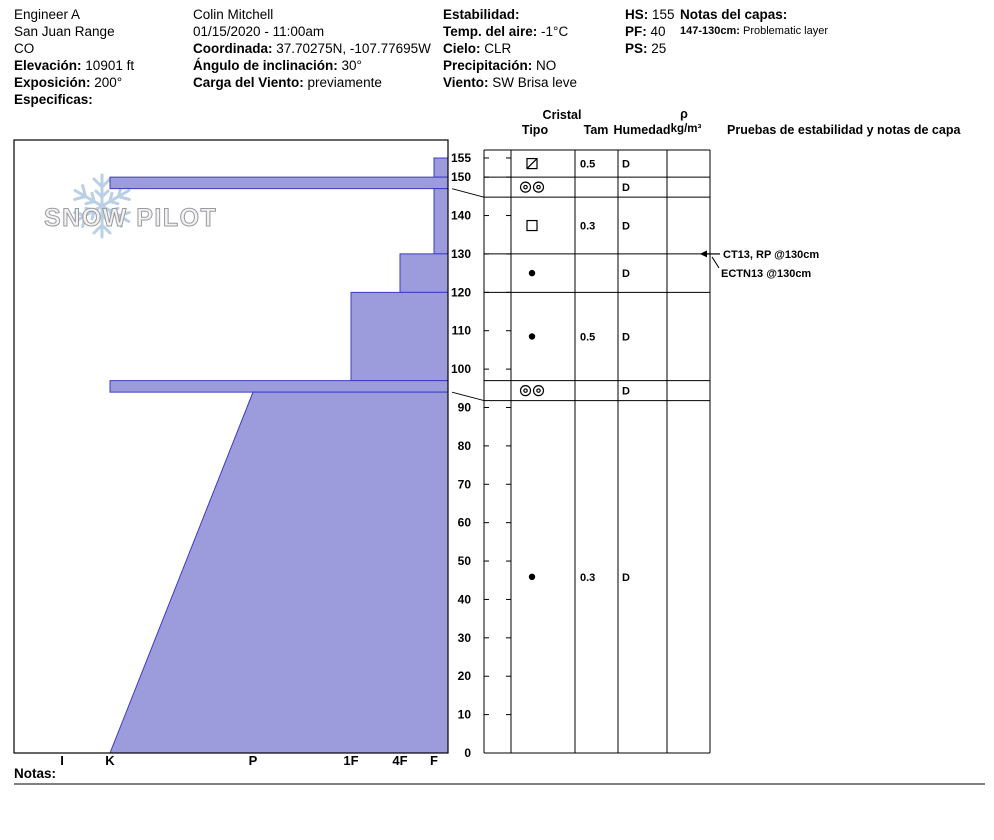 The image size is (994, 840). I want to click on x-axis-label: 4F, so click(399, 760).